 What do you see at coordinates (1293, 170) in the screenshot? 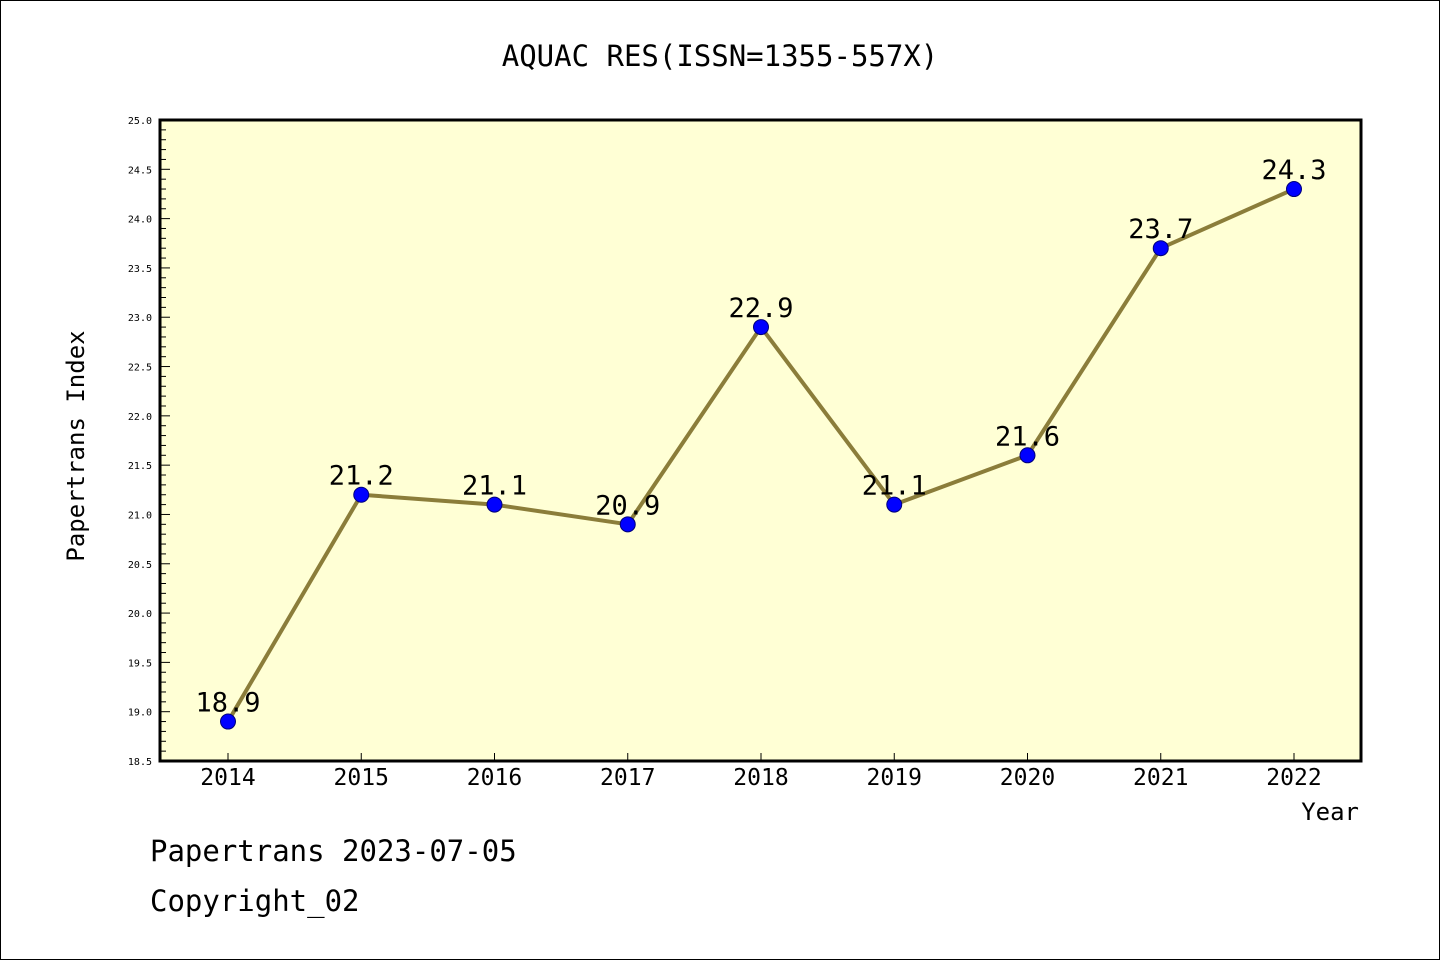
I see `data-label: 24.3` at bounding box center [1293, 170].